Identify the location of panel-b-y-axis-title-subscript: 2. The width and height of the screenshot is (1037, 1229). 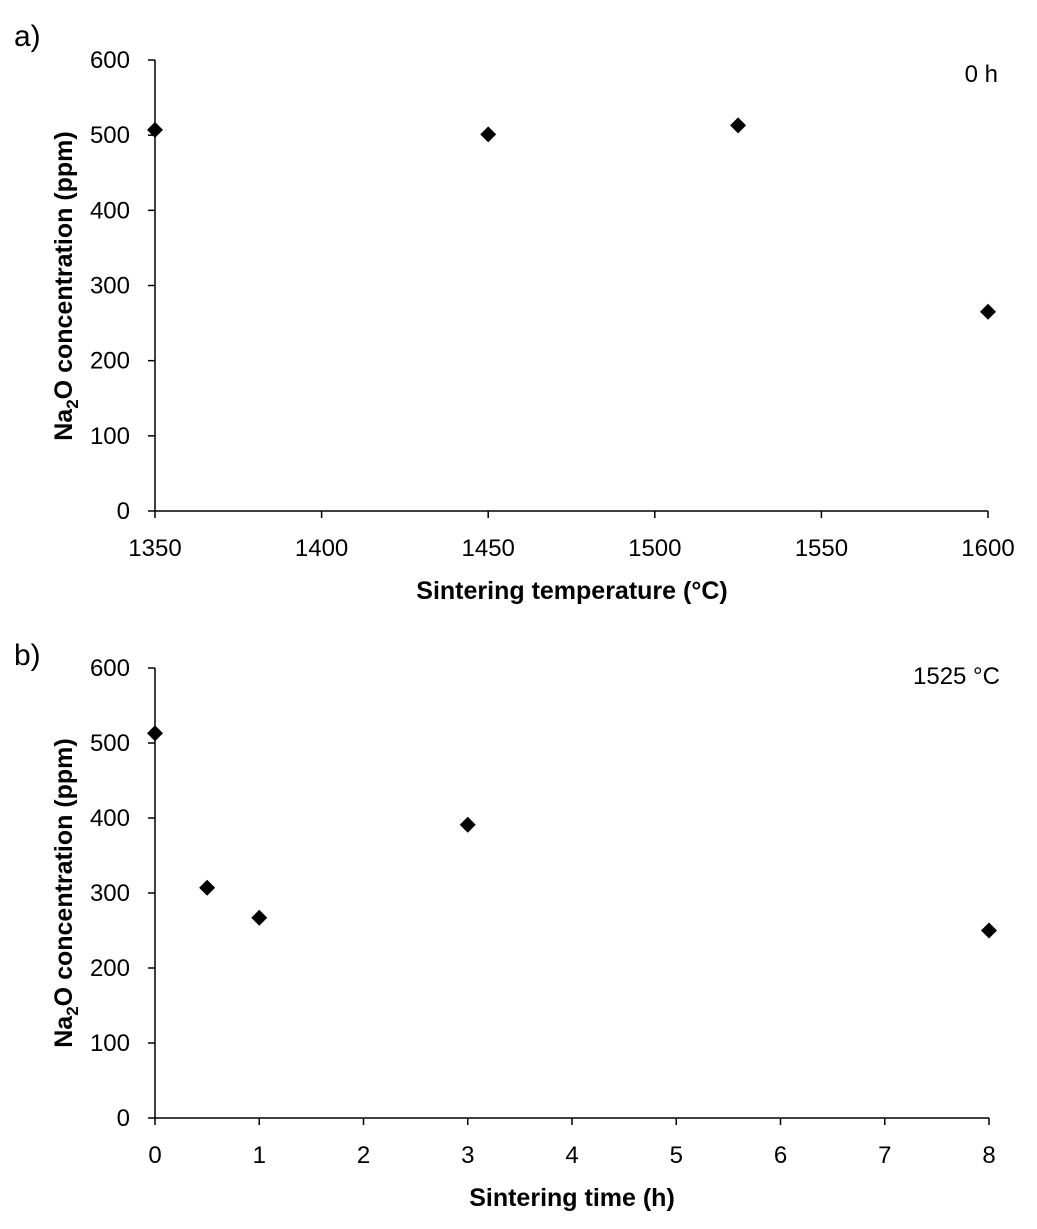
(72, 1010).